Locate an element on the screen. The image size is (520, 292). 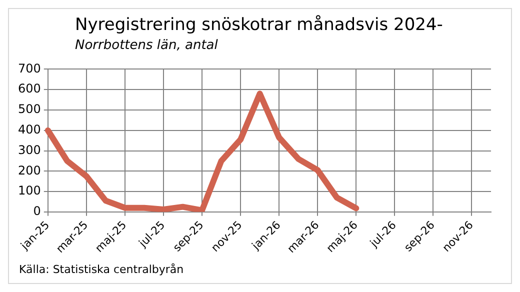
text: Källa: Statistiska centralbyrån is located at coordinates (101, 269).